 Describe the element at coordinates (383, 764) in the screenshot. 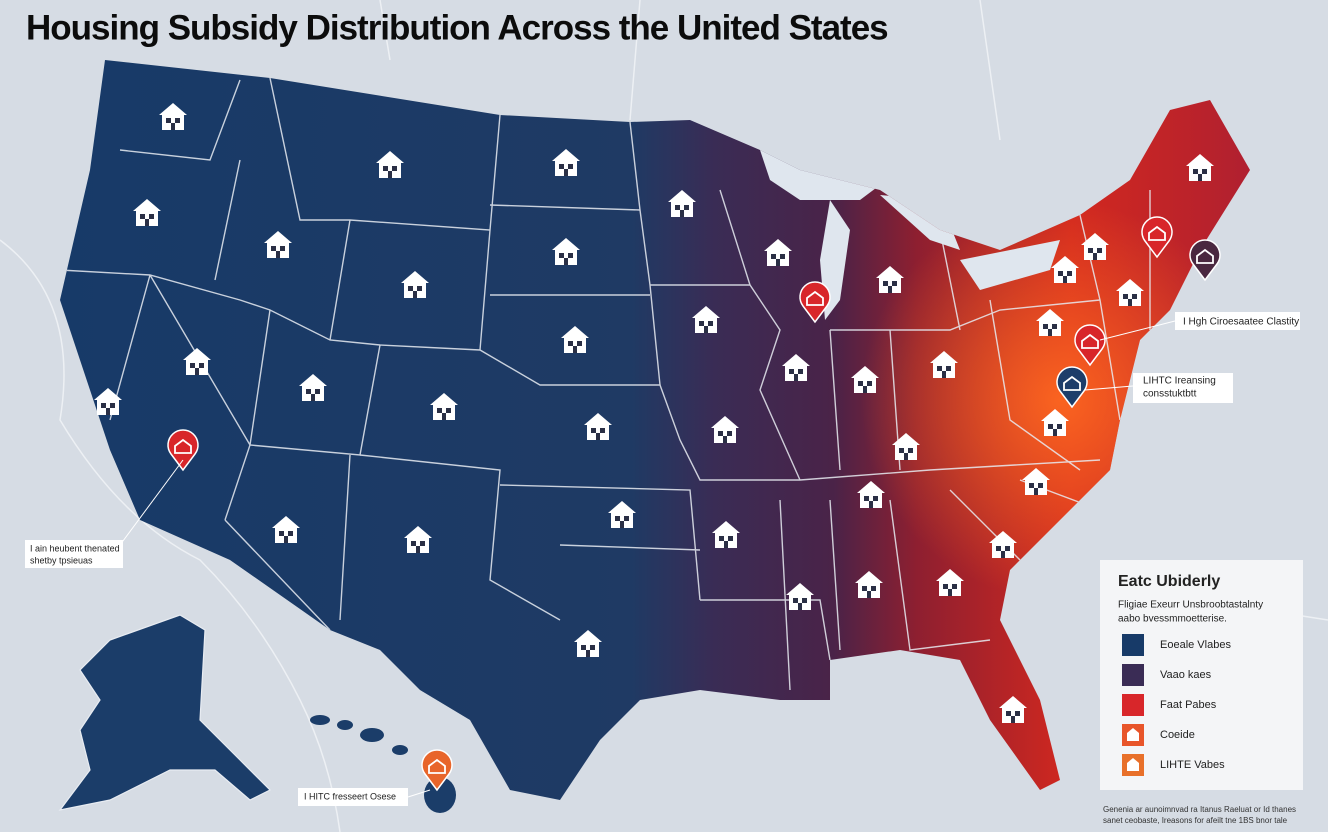

I see `hawaii` at that location.